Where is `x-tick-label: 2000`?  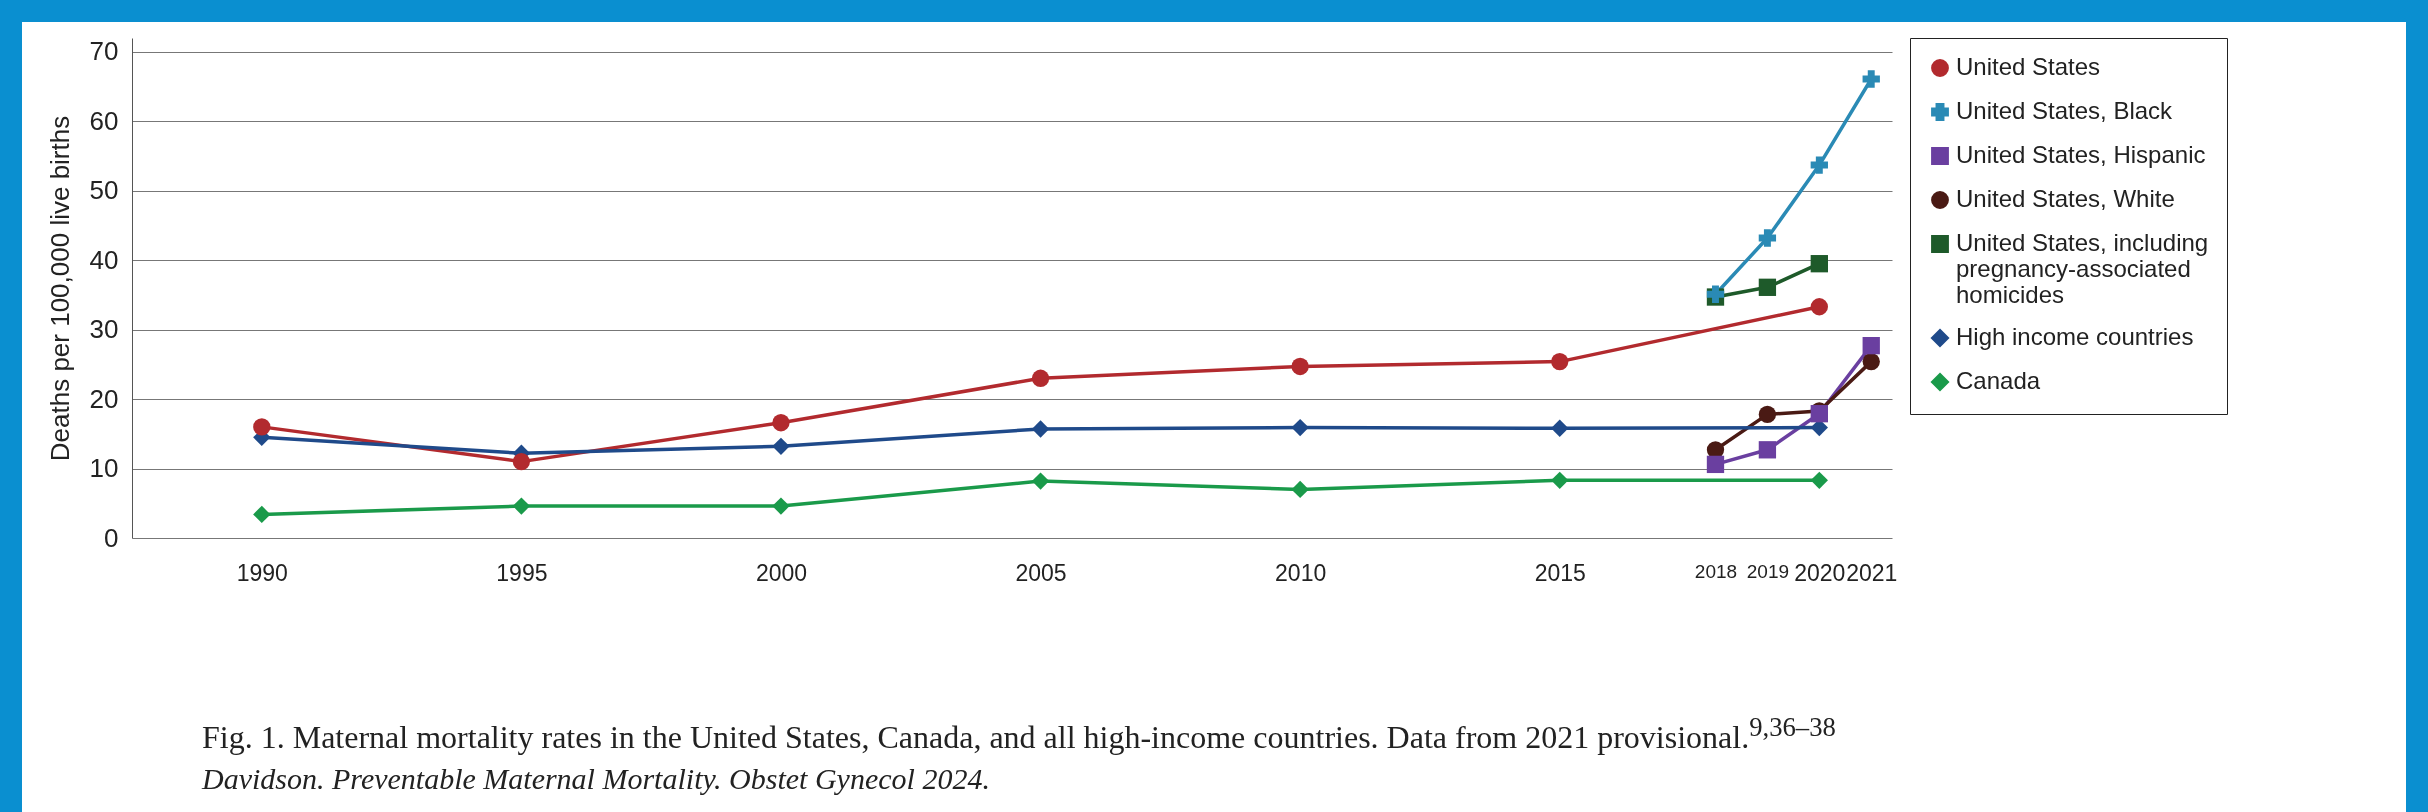
x-tick-label: 2000 is located at coordinates (781, 572).